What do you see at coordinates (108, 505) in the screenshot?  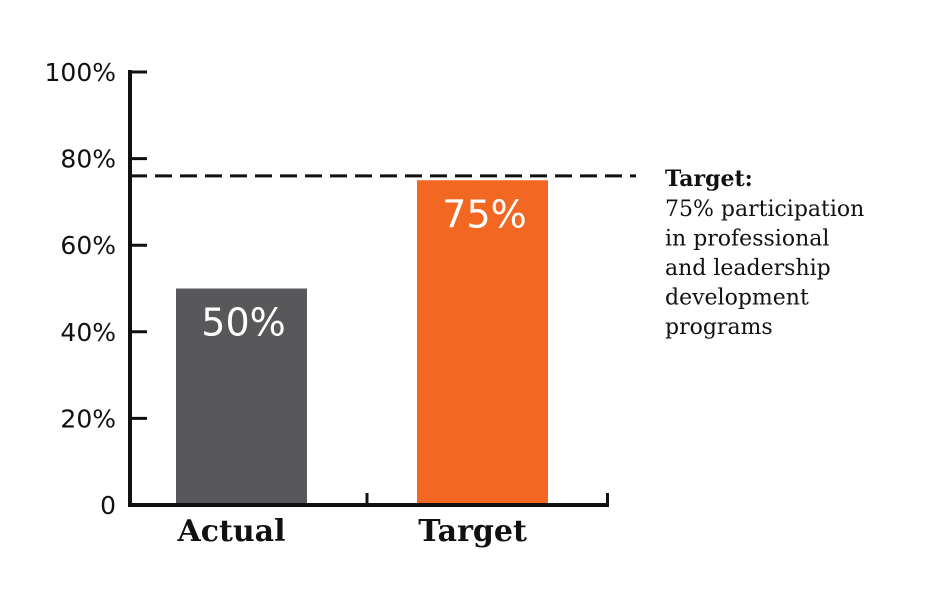 I see `y-tick-label: 0` at bounding box center [108, 505].